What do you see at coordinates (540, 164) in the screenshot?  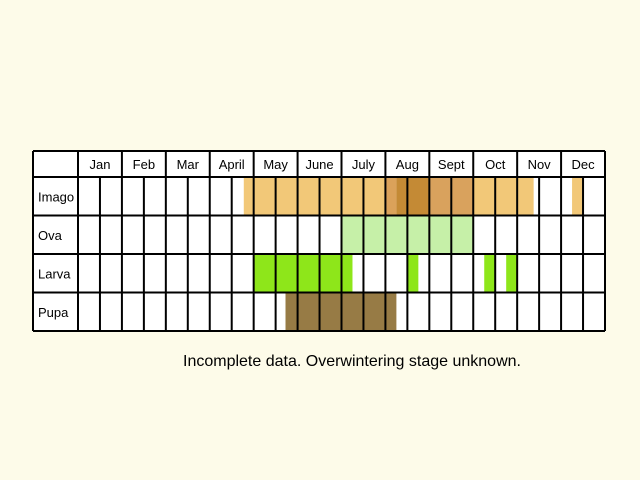 I see `month-label: Nov` at bounding box center [540, 164].